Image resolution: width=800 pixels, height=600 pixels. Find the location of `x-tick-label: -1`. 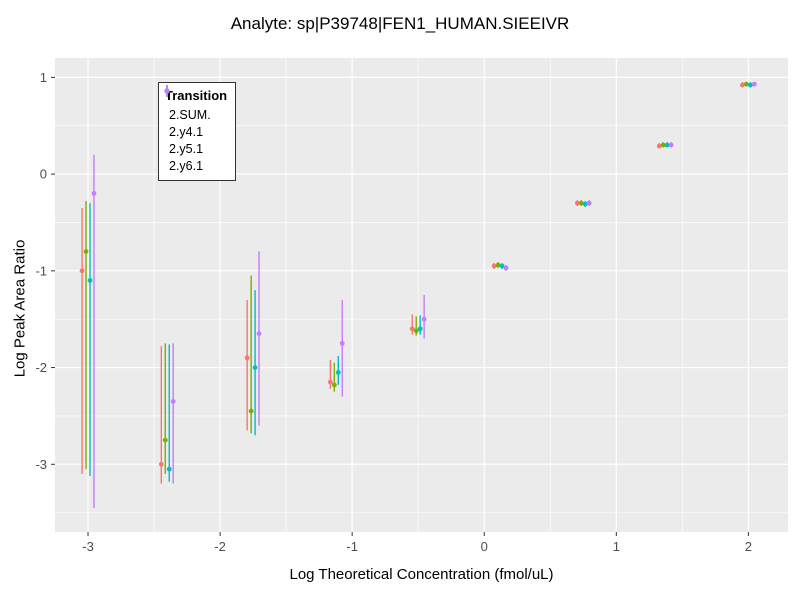

x-tick-label: -1 is located at coordinates (352, 546).